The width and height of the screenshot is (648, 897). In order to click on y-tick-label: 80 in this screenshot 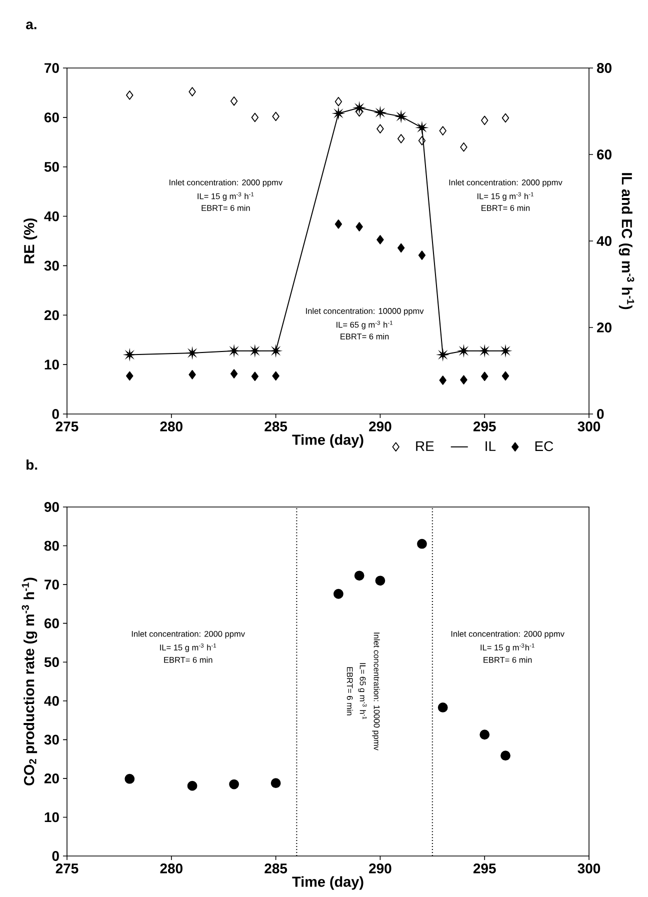, I will do `click(51, 545)`.